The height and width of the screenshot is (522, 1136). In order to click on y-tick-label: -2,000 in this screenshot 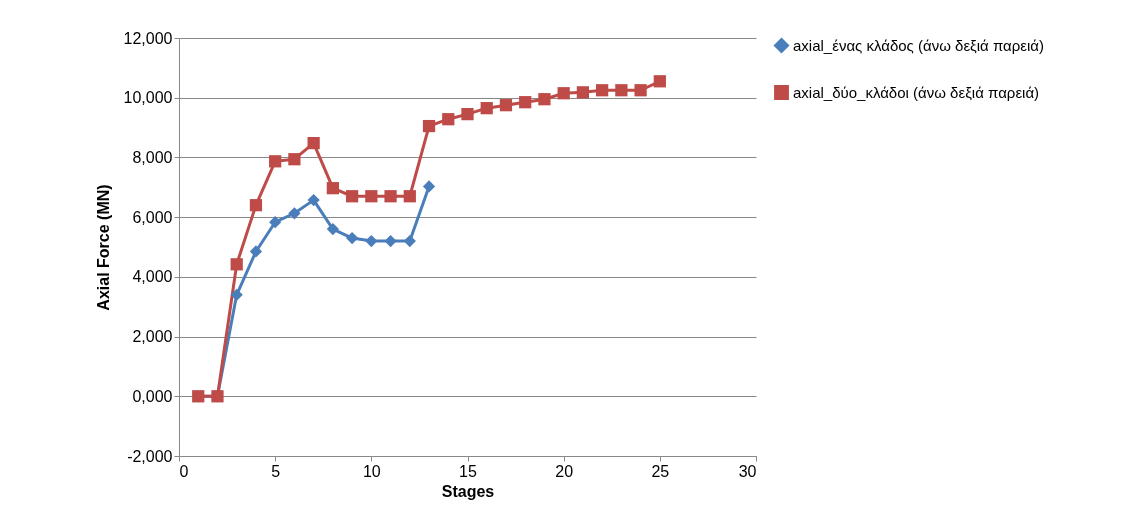, I will do `click(150, 456)`.